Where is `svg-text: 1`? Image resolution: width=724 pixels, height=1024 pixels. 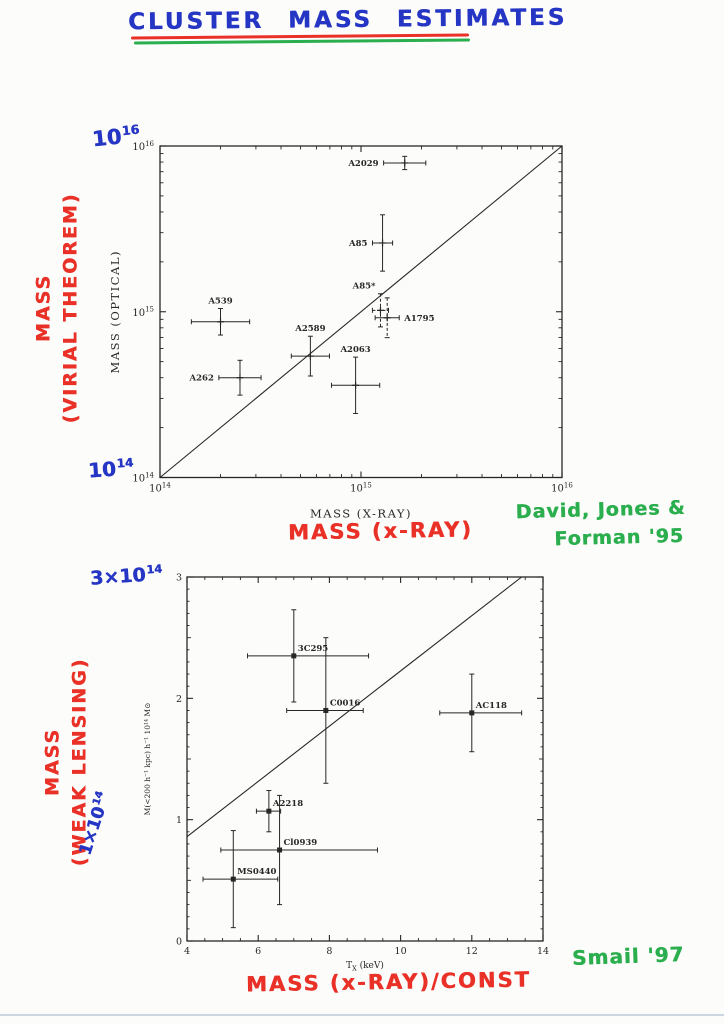 svg-text: 1 is located at coordinates (179, 820).